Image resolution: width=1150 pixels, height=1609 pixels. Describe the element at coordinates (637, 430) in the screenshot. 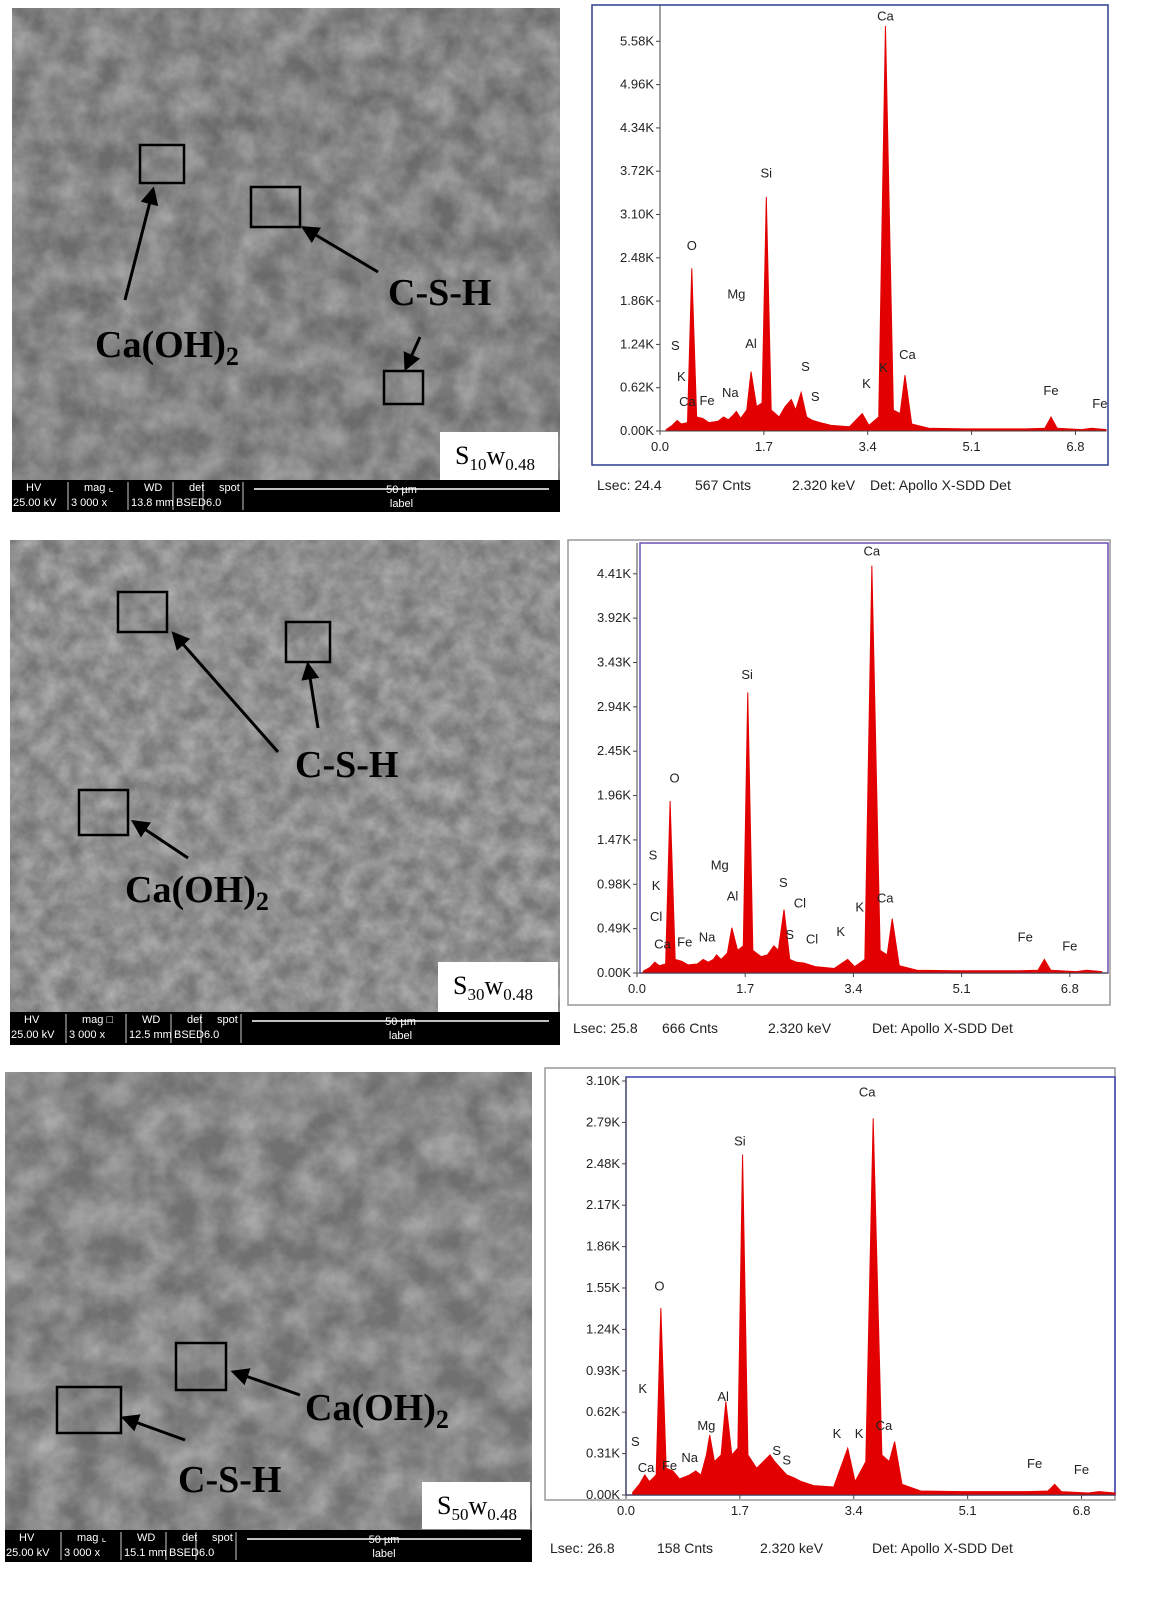

I see `y-tick-label: 0.00K` at that location.